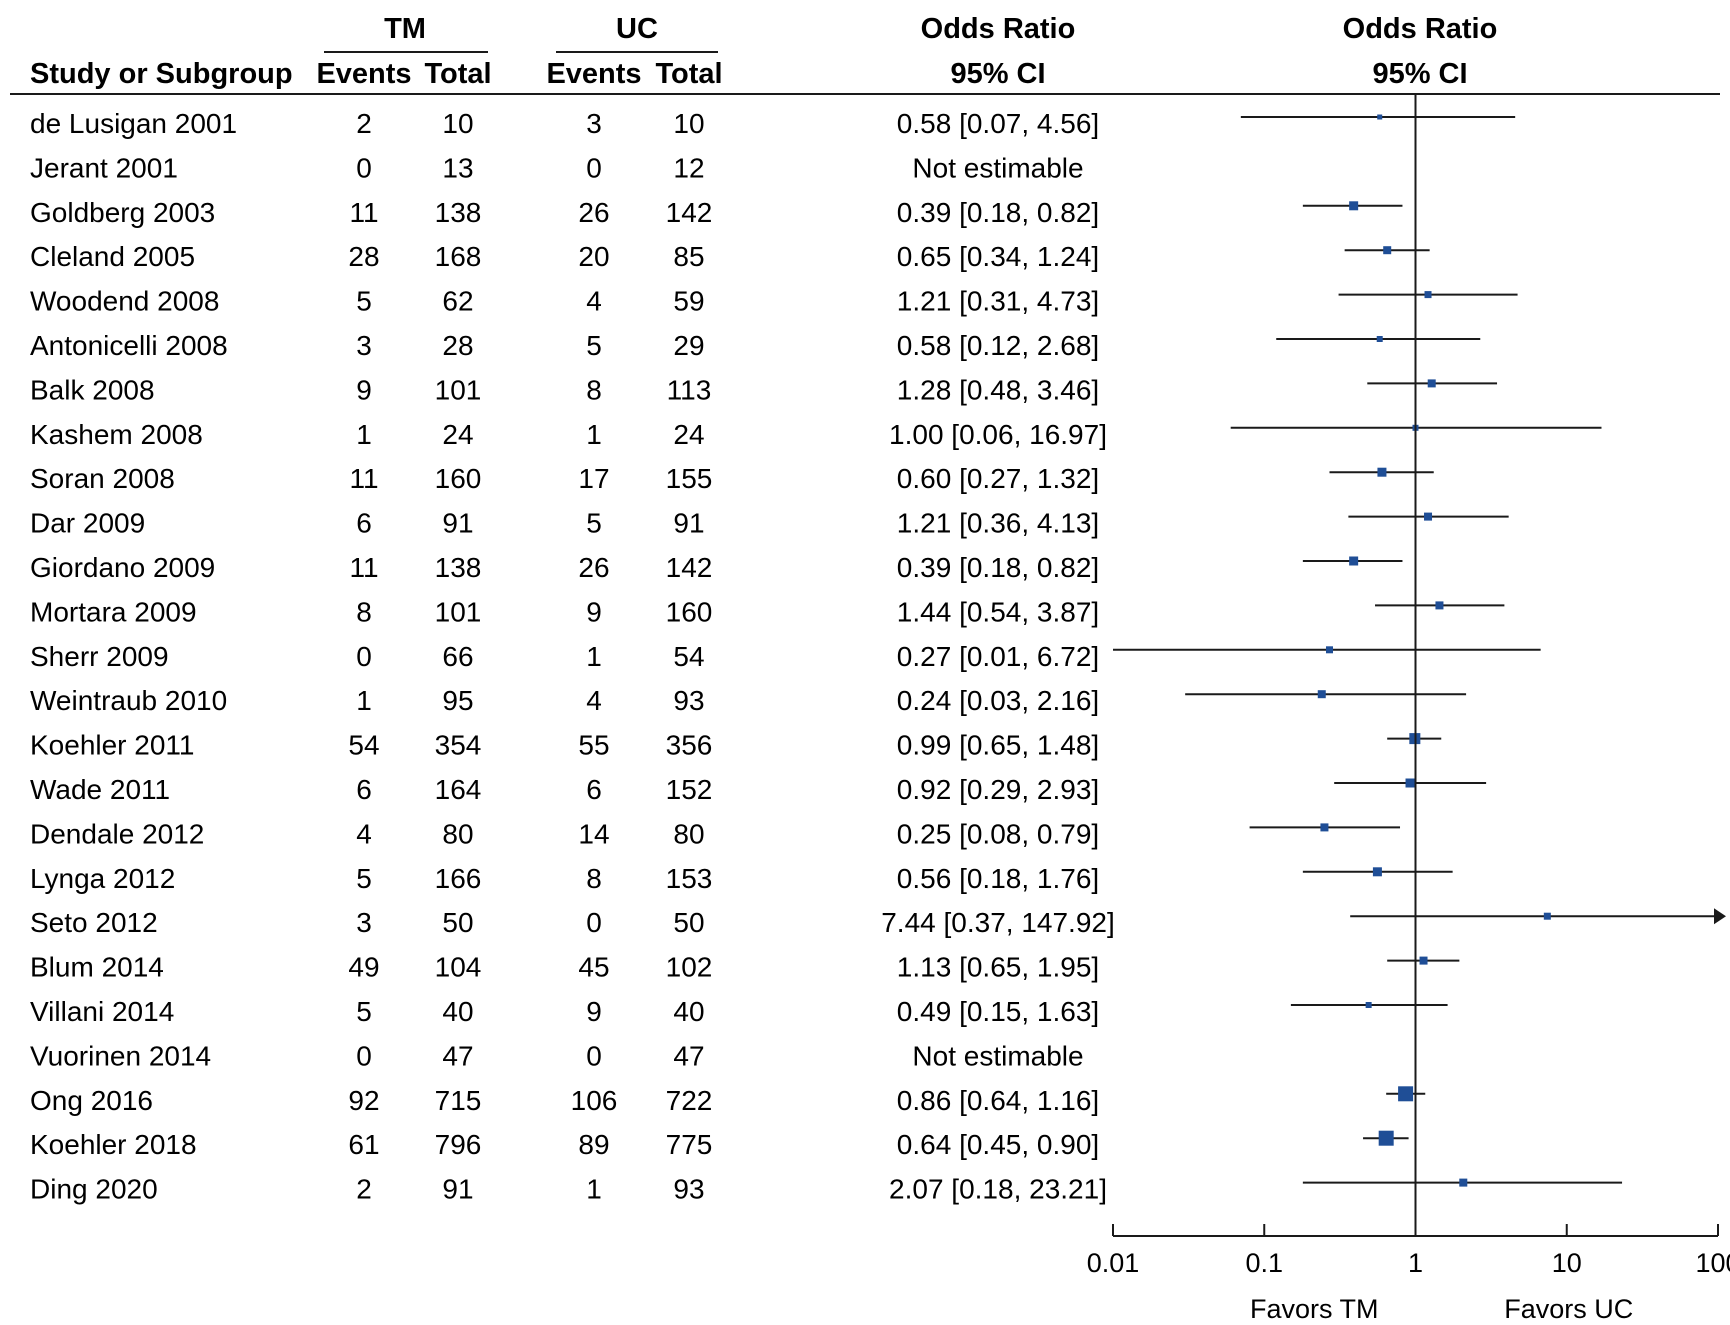 The width and height of the screenshot is (1730, 1325). Describe the element at coordinates (593, 745) in the screenshot. I see `uc-events-cell: 55` at that location.